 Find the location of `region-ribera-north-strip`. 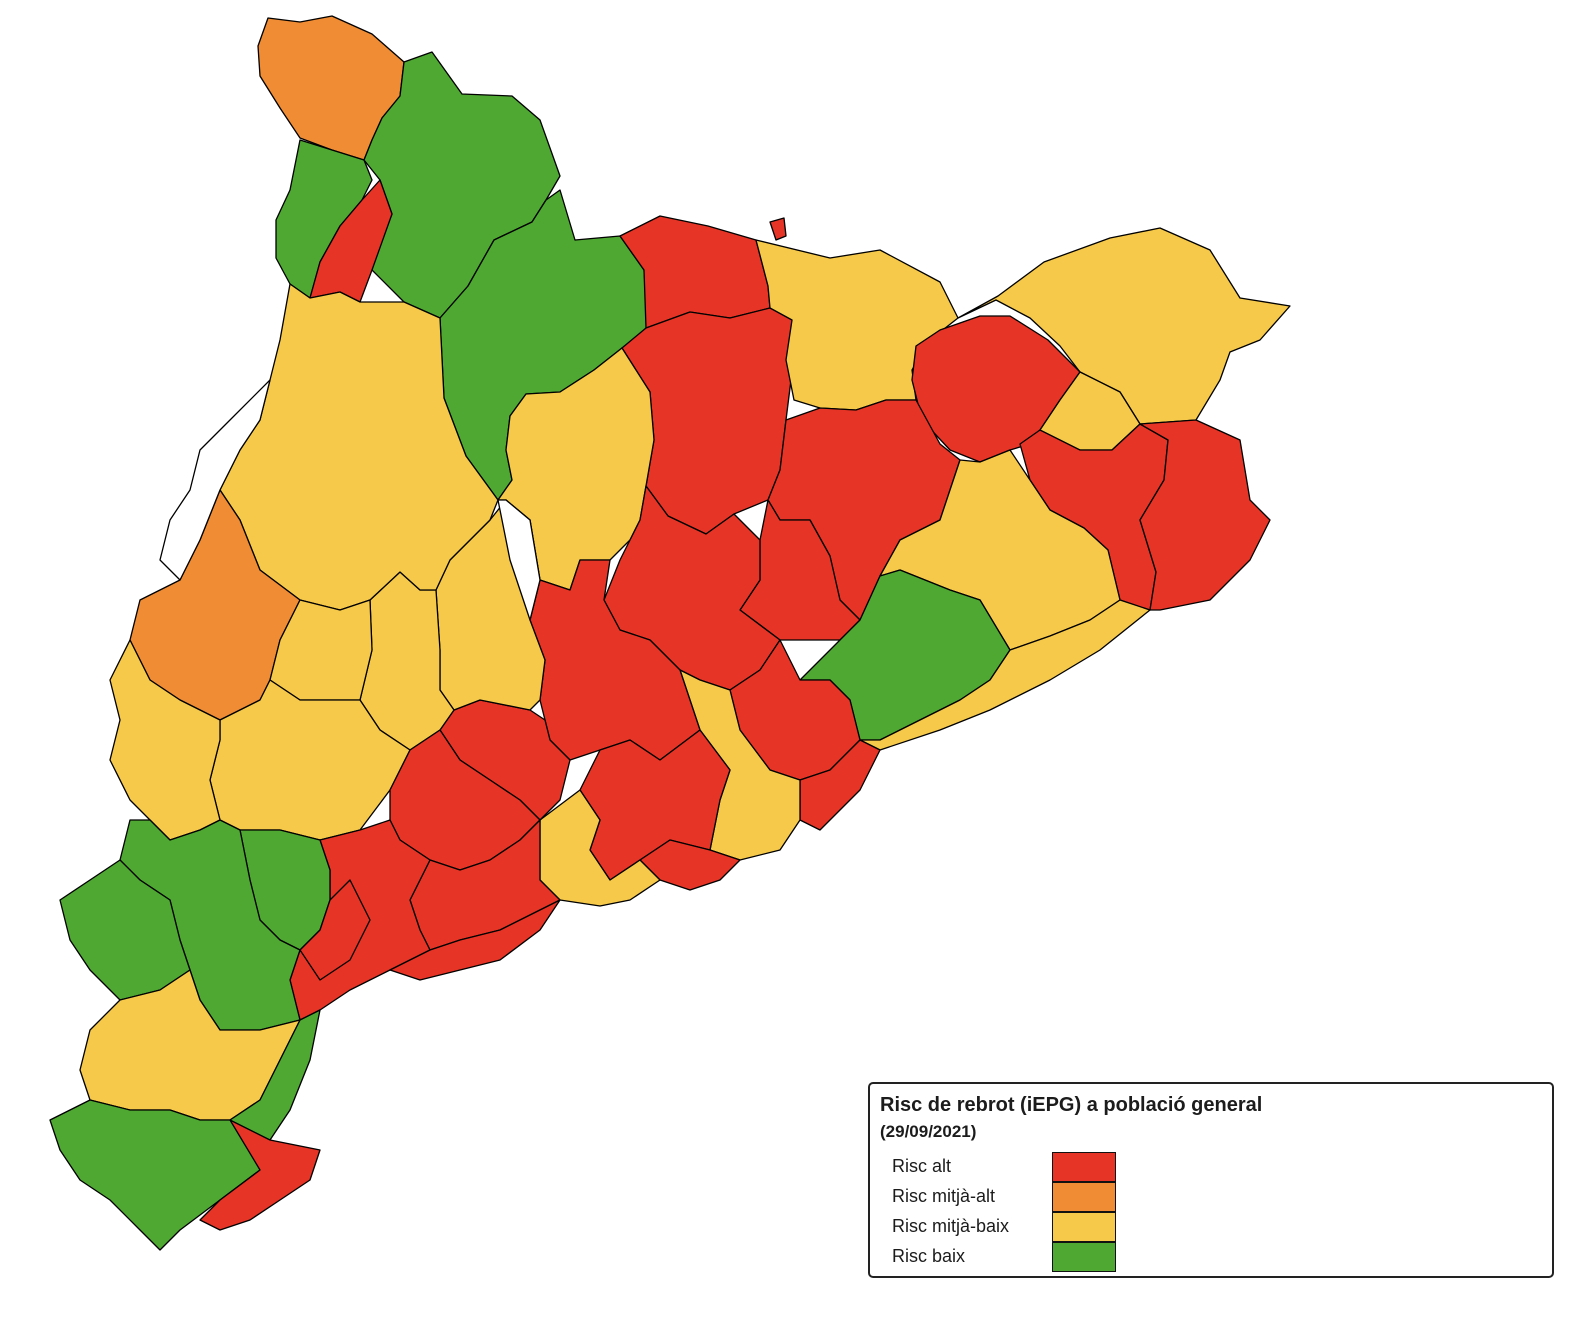

region-ribera-north-strip is located at coordinates (475, 940).